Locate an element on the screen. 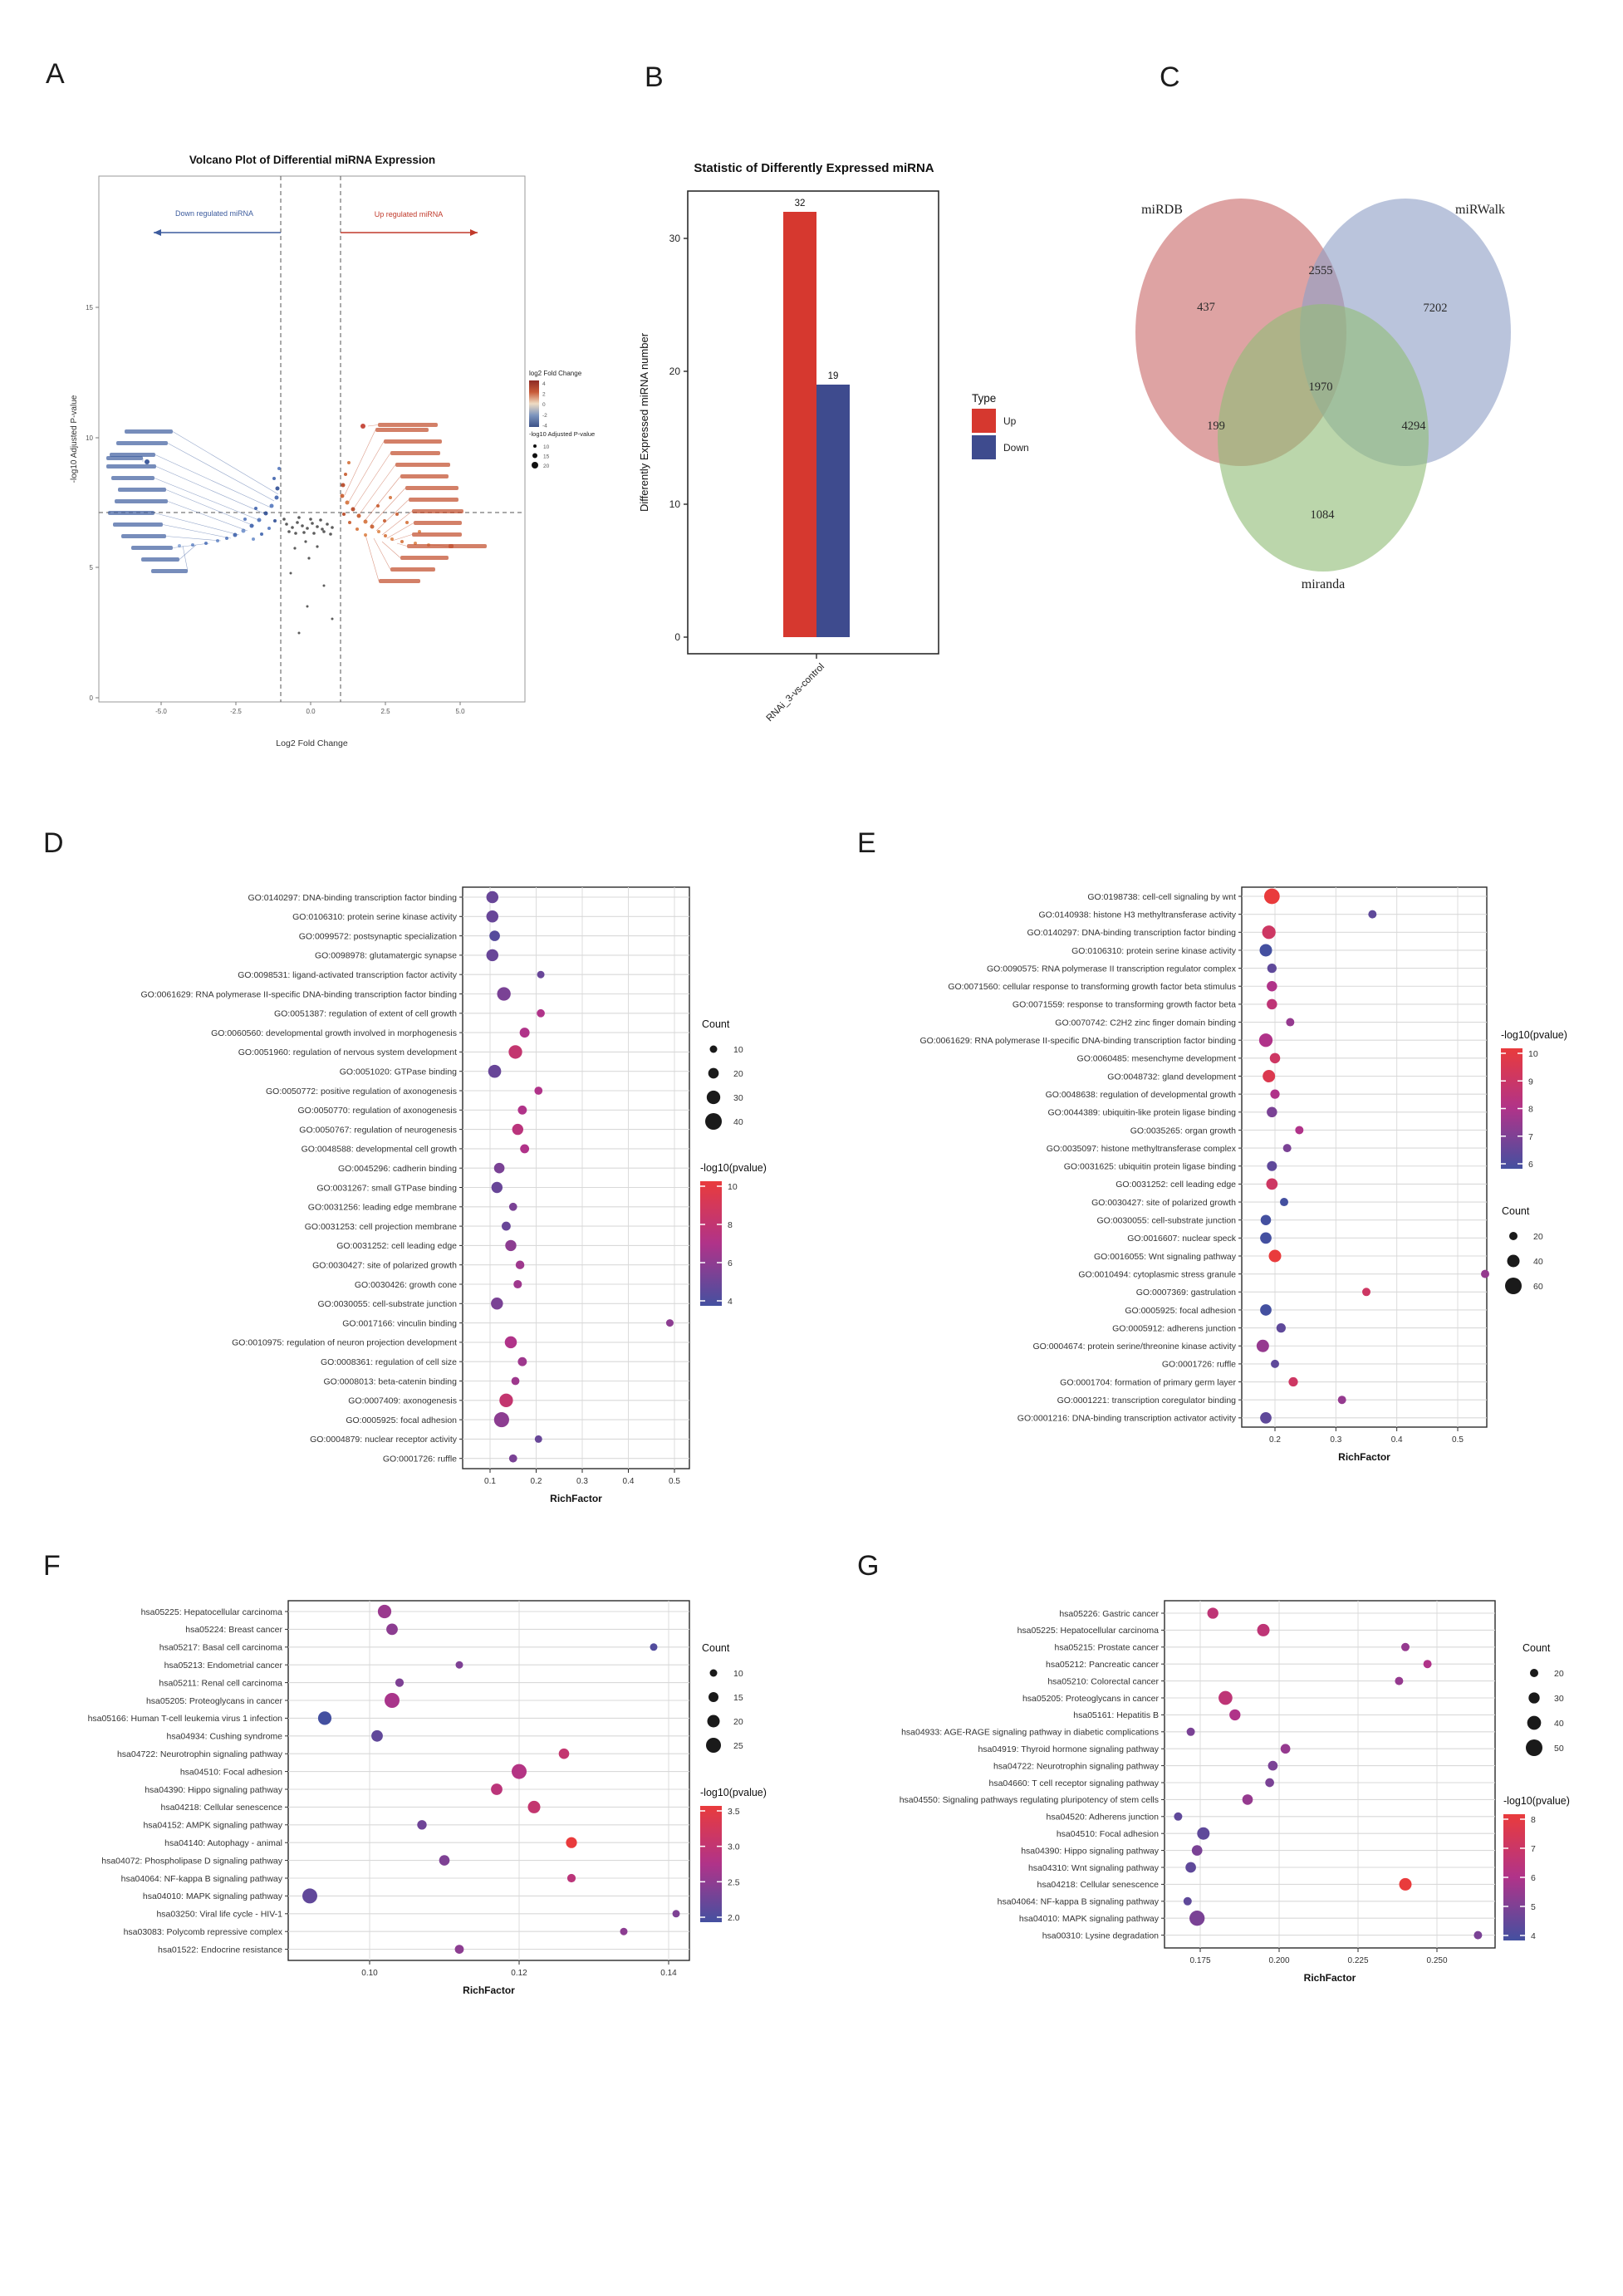 Image resolution: width=1623 pixels, height=2296 pixels. term-label: hsa04310: Wnt signaling pathway is located at coordinates (1094, 1868).